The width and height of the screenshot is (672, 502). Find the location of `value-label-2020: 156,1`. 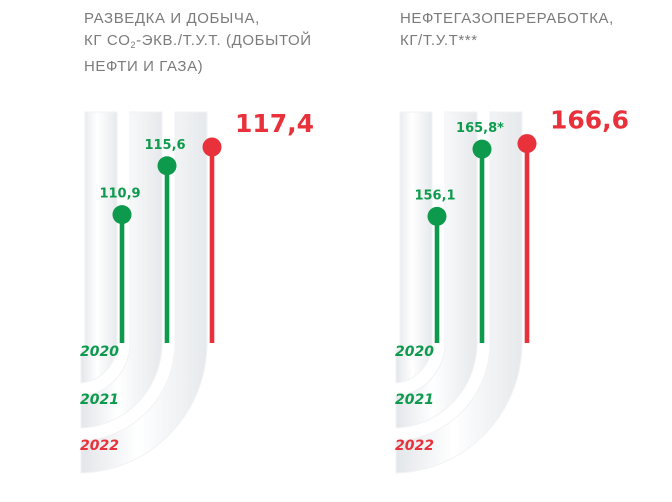

value-label-2020: 156,1 is located at coordinates (434, 195).